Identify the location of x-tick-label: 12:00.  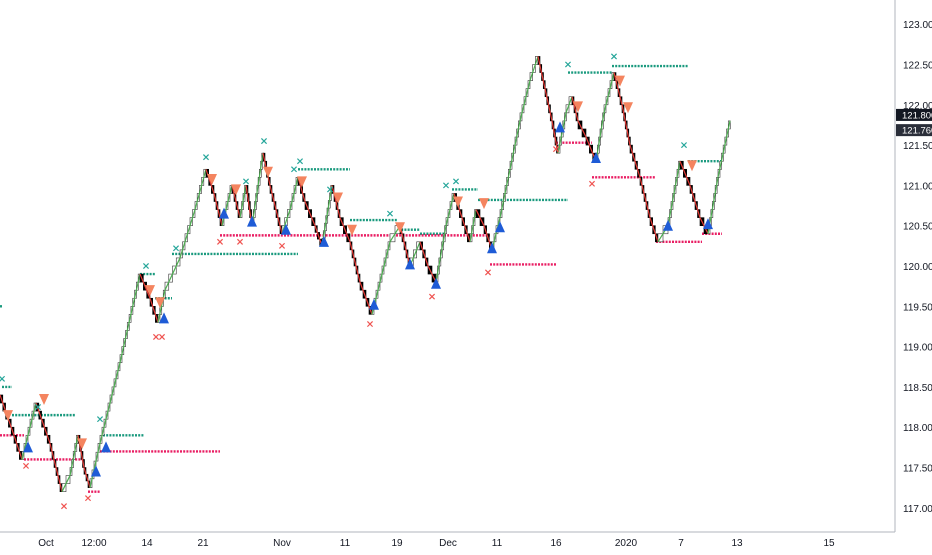
(93, 543).